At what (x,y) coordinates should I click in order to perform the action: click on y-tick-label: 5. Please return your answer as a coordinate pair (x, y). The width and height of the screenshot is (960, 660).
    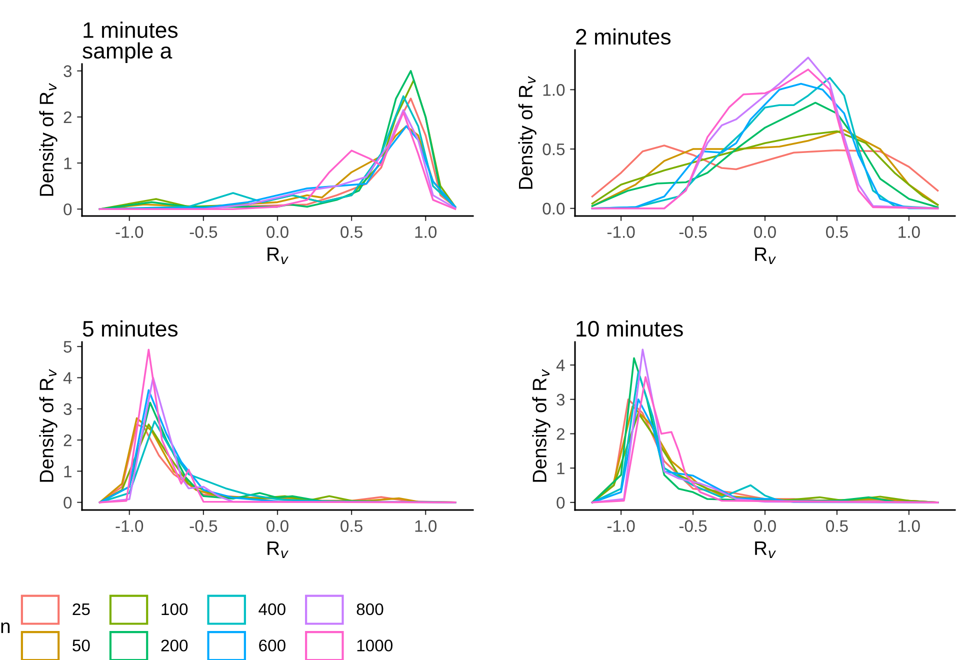
    Looking at the image, I should click on (68, 347).